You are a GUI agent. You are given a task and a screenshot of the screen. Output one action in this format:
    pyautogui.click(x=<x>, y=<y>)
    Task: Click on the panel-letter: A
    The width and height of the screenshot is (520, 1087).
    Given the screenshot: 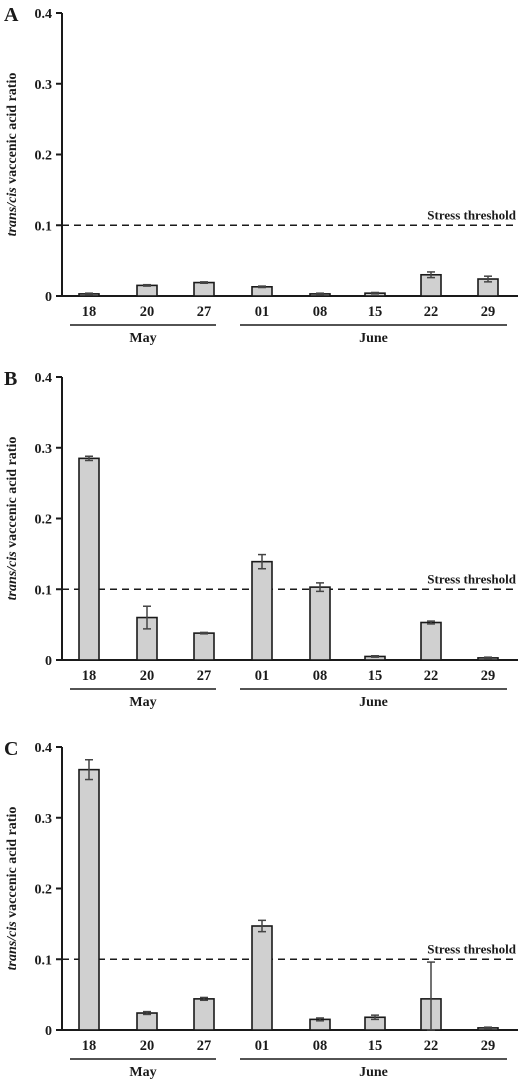 What is the action you would take?
    pyautogui.click(x=11, y=15)
    